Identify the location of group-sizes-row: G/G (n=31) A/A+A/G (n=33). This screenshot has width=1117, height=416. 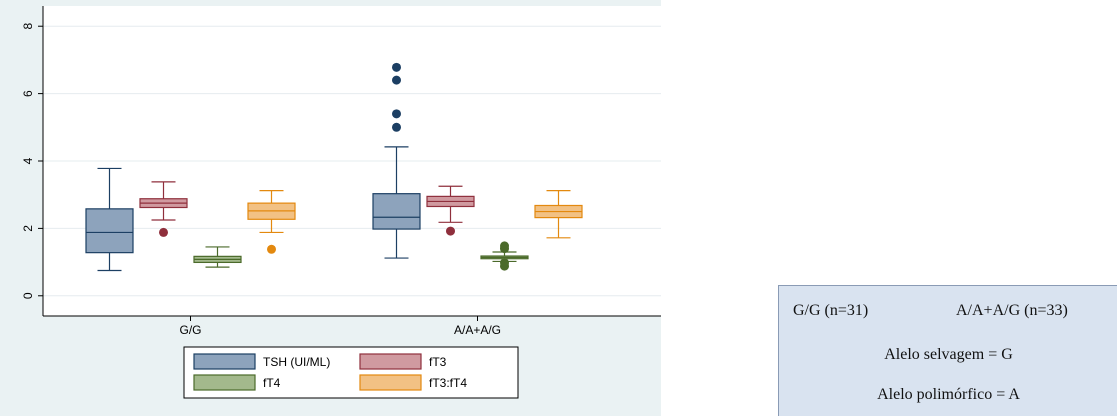
(955, 313).